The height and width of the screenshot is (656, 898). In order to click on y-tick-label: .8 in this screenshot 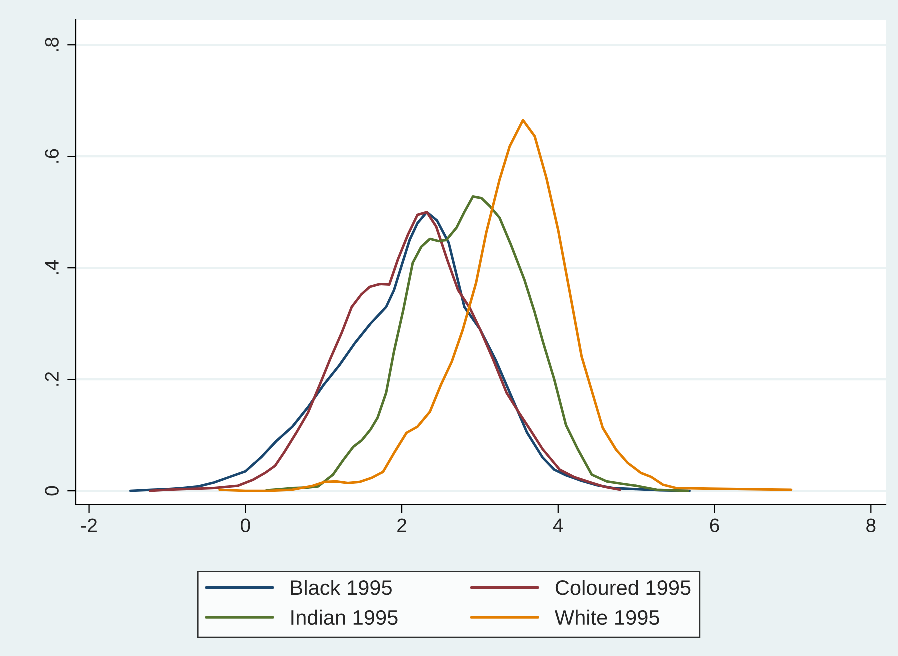, I will do `click(52, 45)`.